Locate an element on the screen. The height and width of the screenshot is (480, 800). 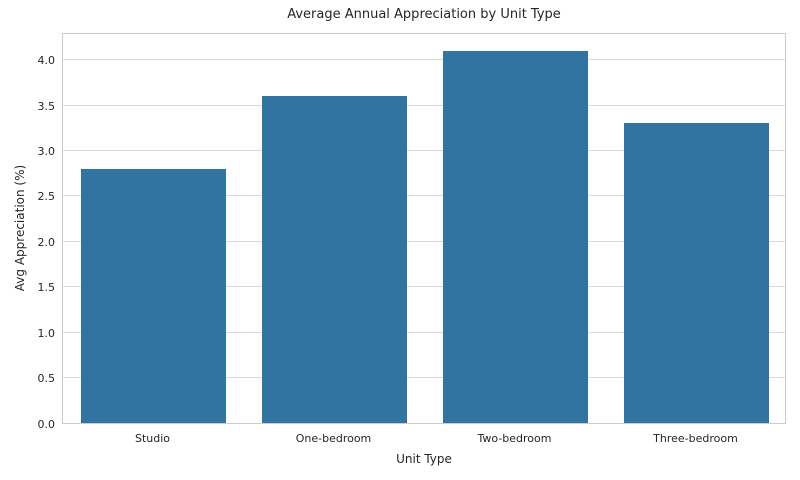
y-tick-label: 0.5 is located at coordinates (46, 379).